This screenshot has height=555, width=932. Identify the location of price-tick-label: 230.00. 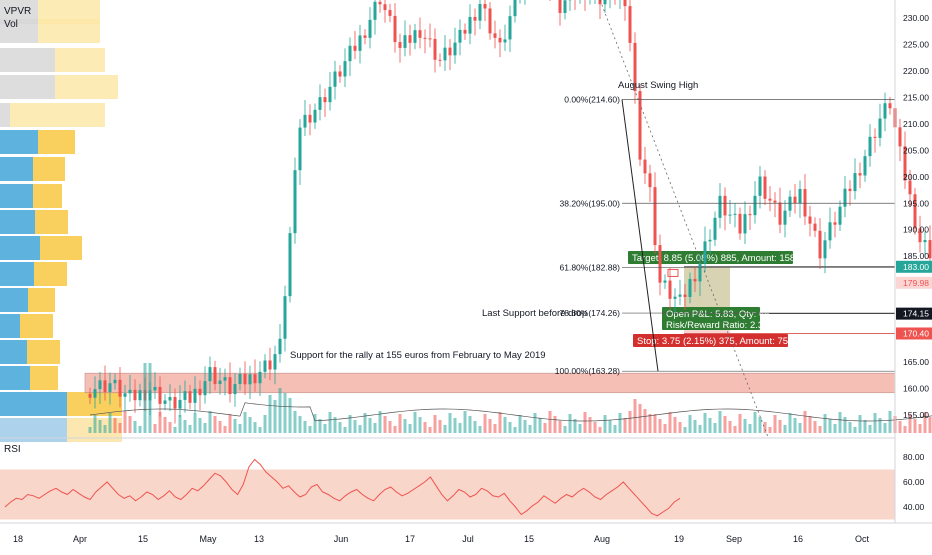
(916, 18).